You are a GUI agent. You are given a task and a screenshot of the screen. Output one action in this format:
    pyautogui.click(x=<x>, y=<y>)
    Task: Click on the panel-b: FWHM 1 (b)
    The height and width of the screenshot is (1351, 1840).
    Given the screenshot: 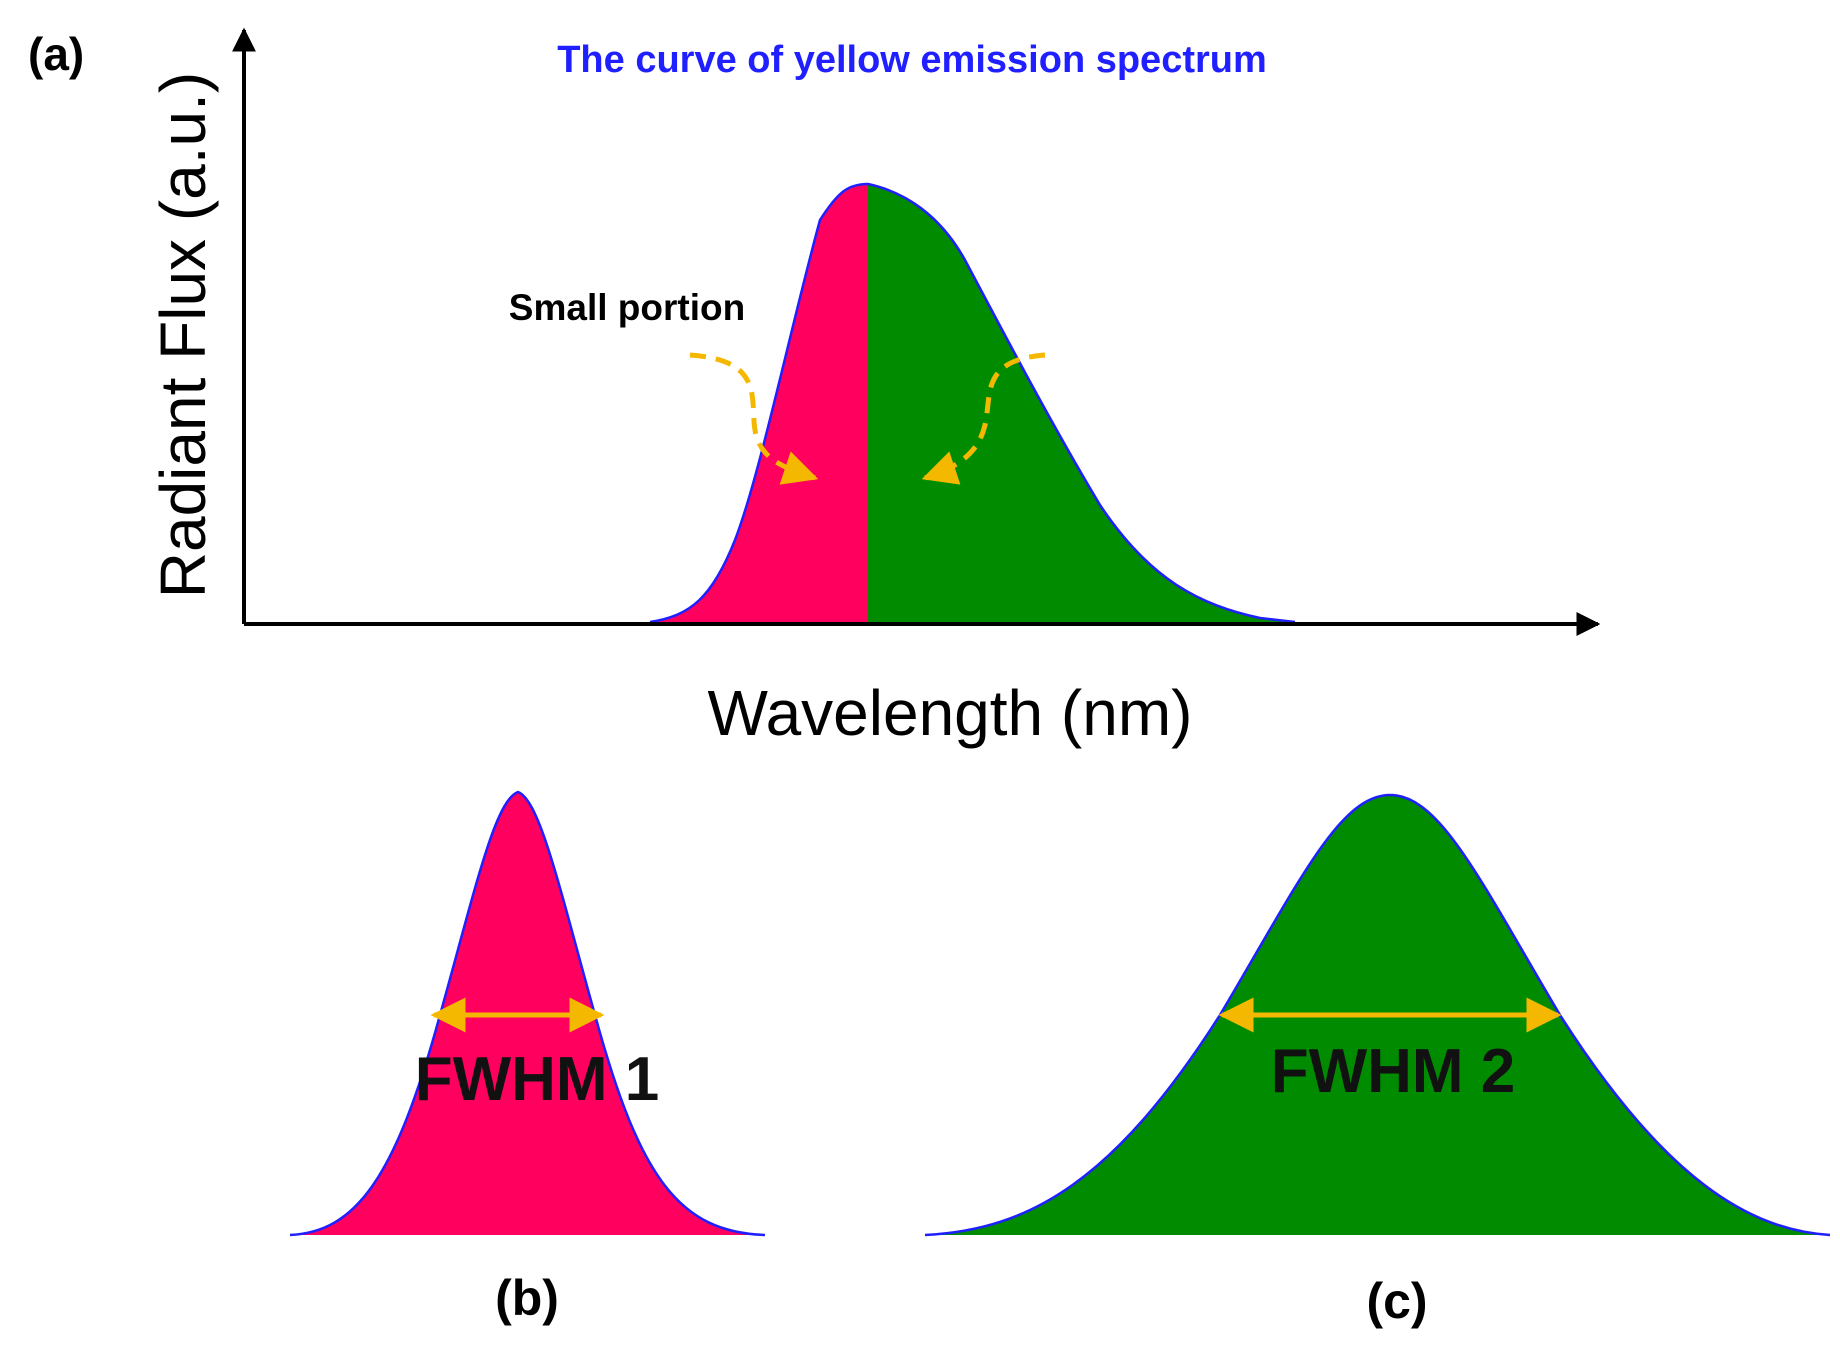 What is the action you would take?
    pyautogui.click(x=527, y=1058)
    